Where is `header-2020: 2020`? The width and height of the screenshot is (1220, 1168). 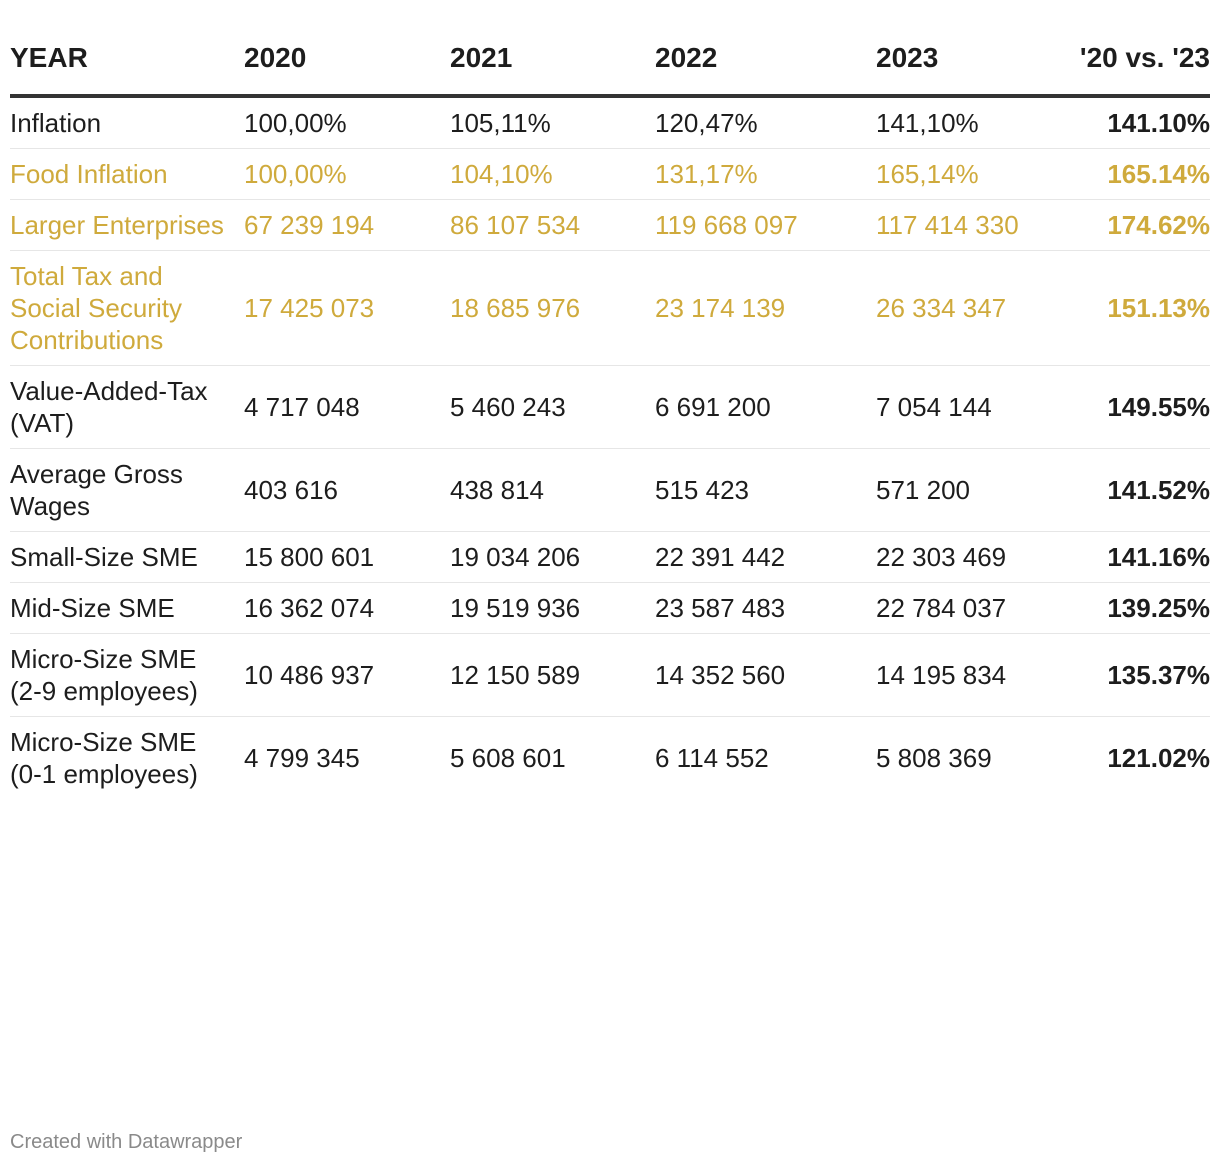 header-2020: 2020 is located at coordinates (347, 69).